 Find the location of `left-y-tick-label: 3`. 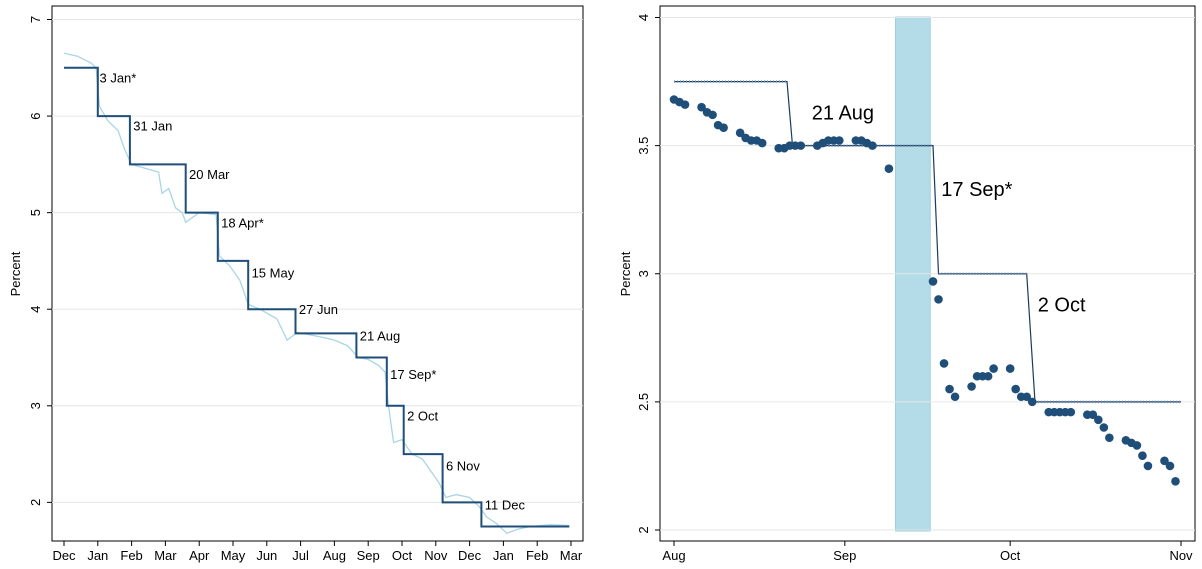

left-y-tick-label: 3 is located at coordinates (35, 405).